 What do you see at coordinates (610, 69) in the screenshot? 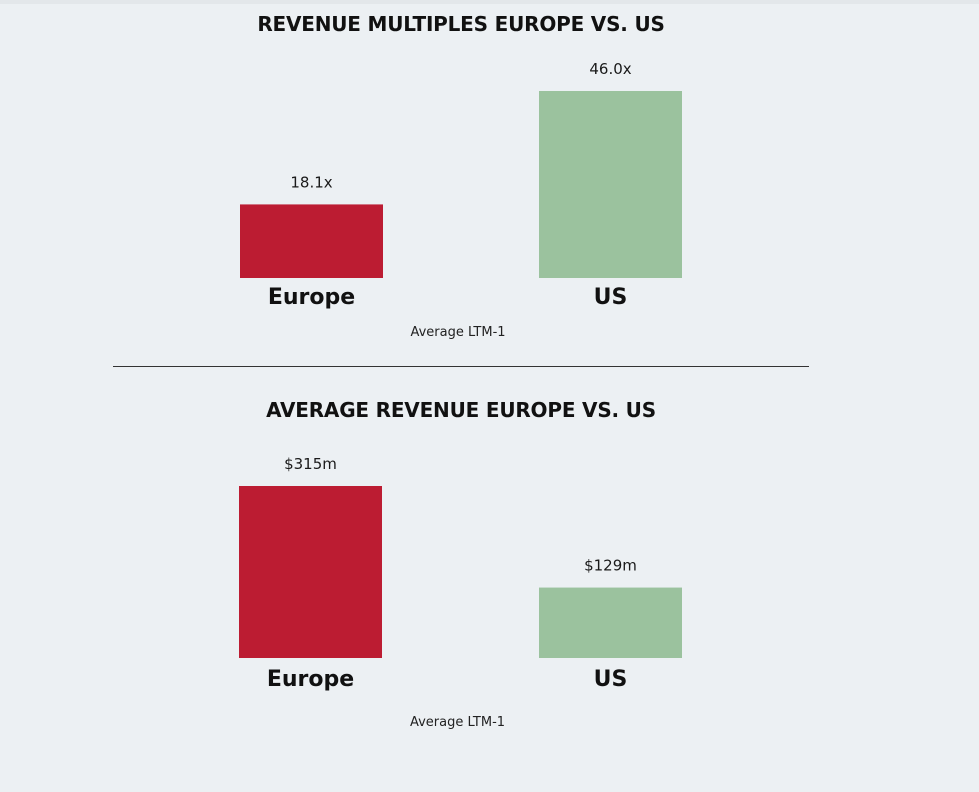
I see `value-label-us: 46.0x` at bounding box center [610, 69].